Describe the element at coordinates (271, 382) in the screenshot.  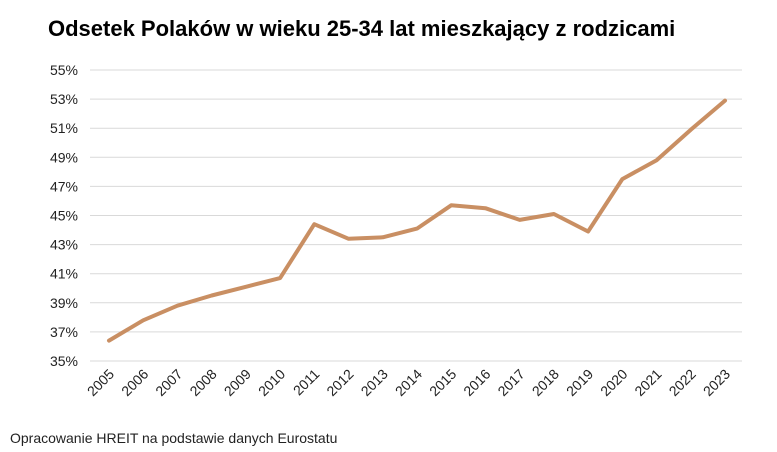
I see `x-tick-label: 2010` at that location.